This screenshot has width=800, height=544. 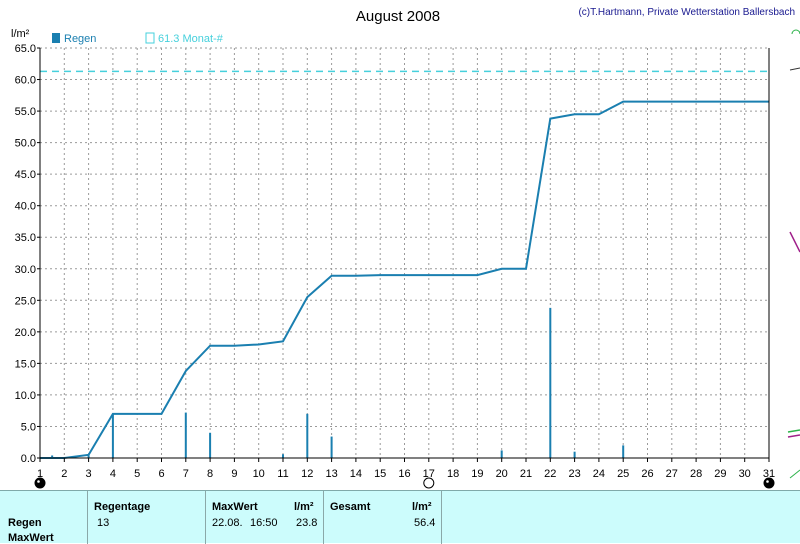 I want to click on x-tick-label: 30, so click(x=745, y=474).